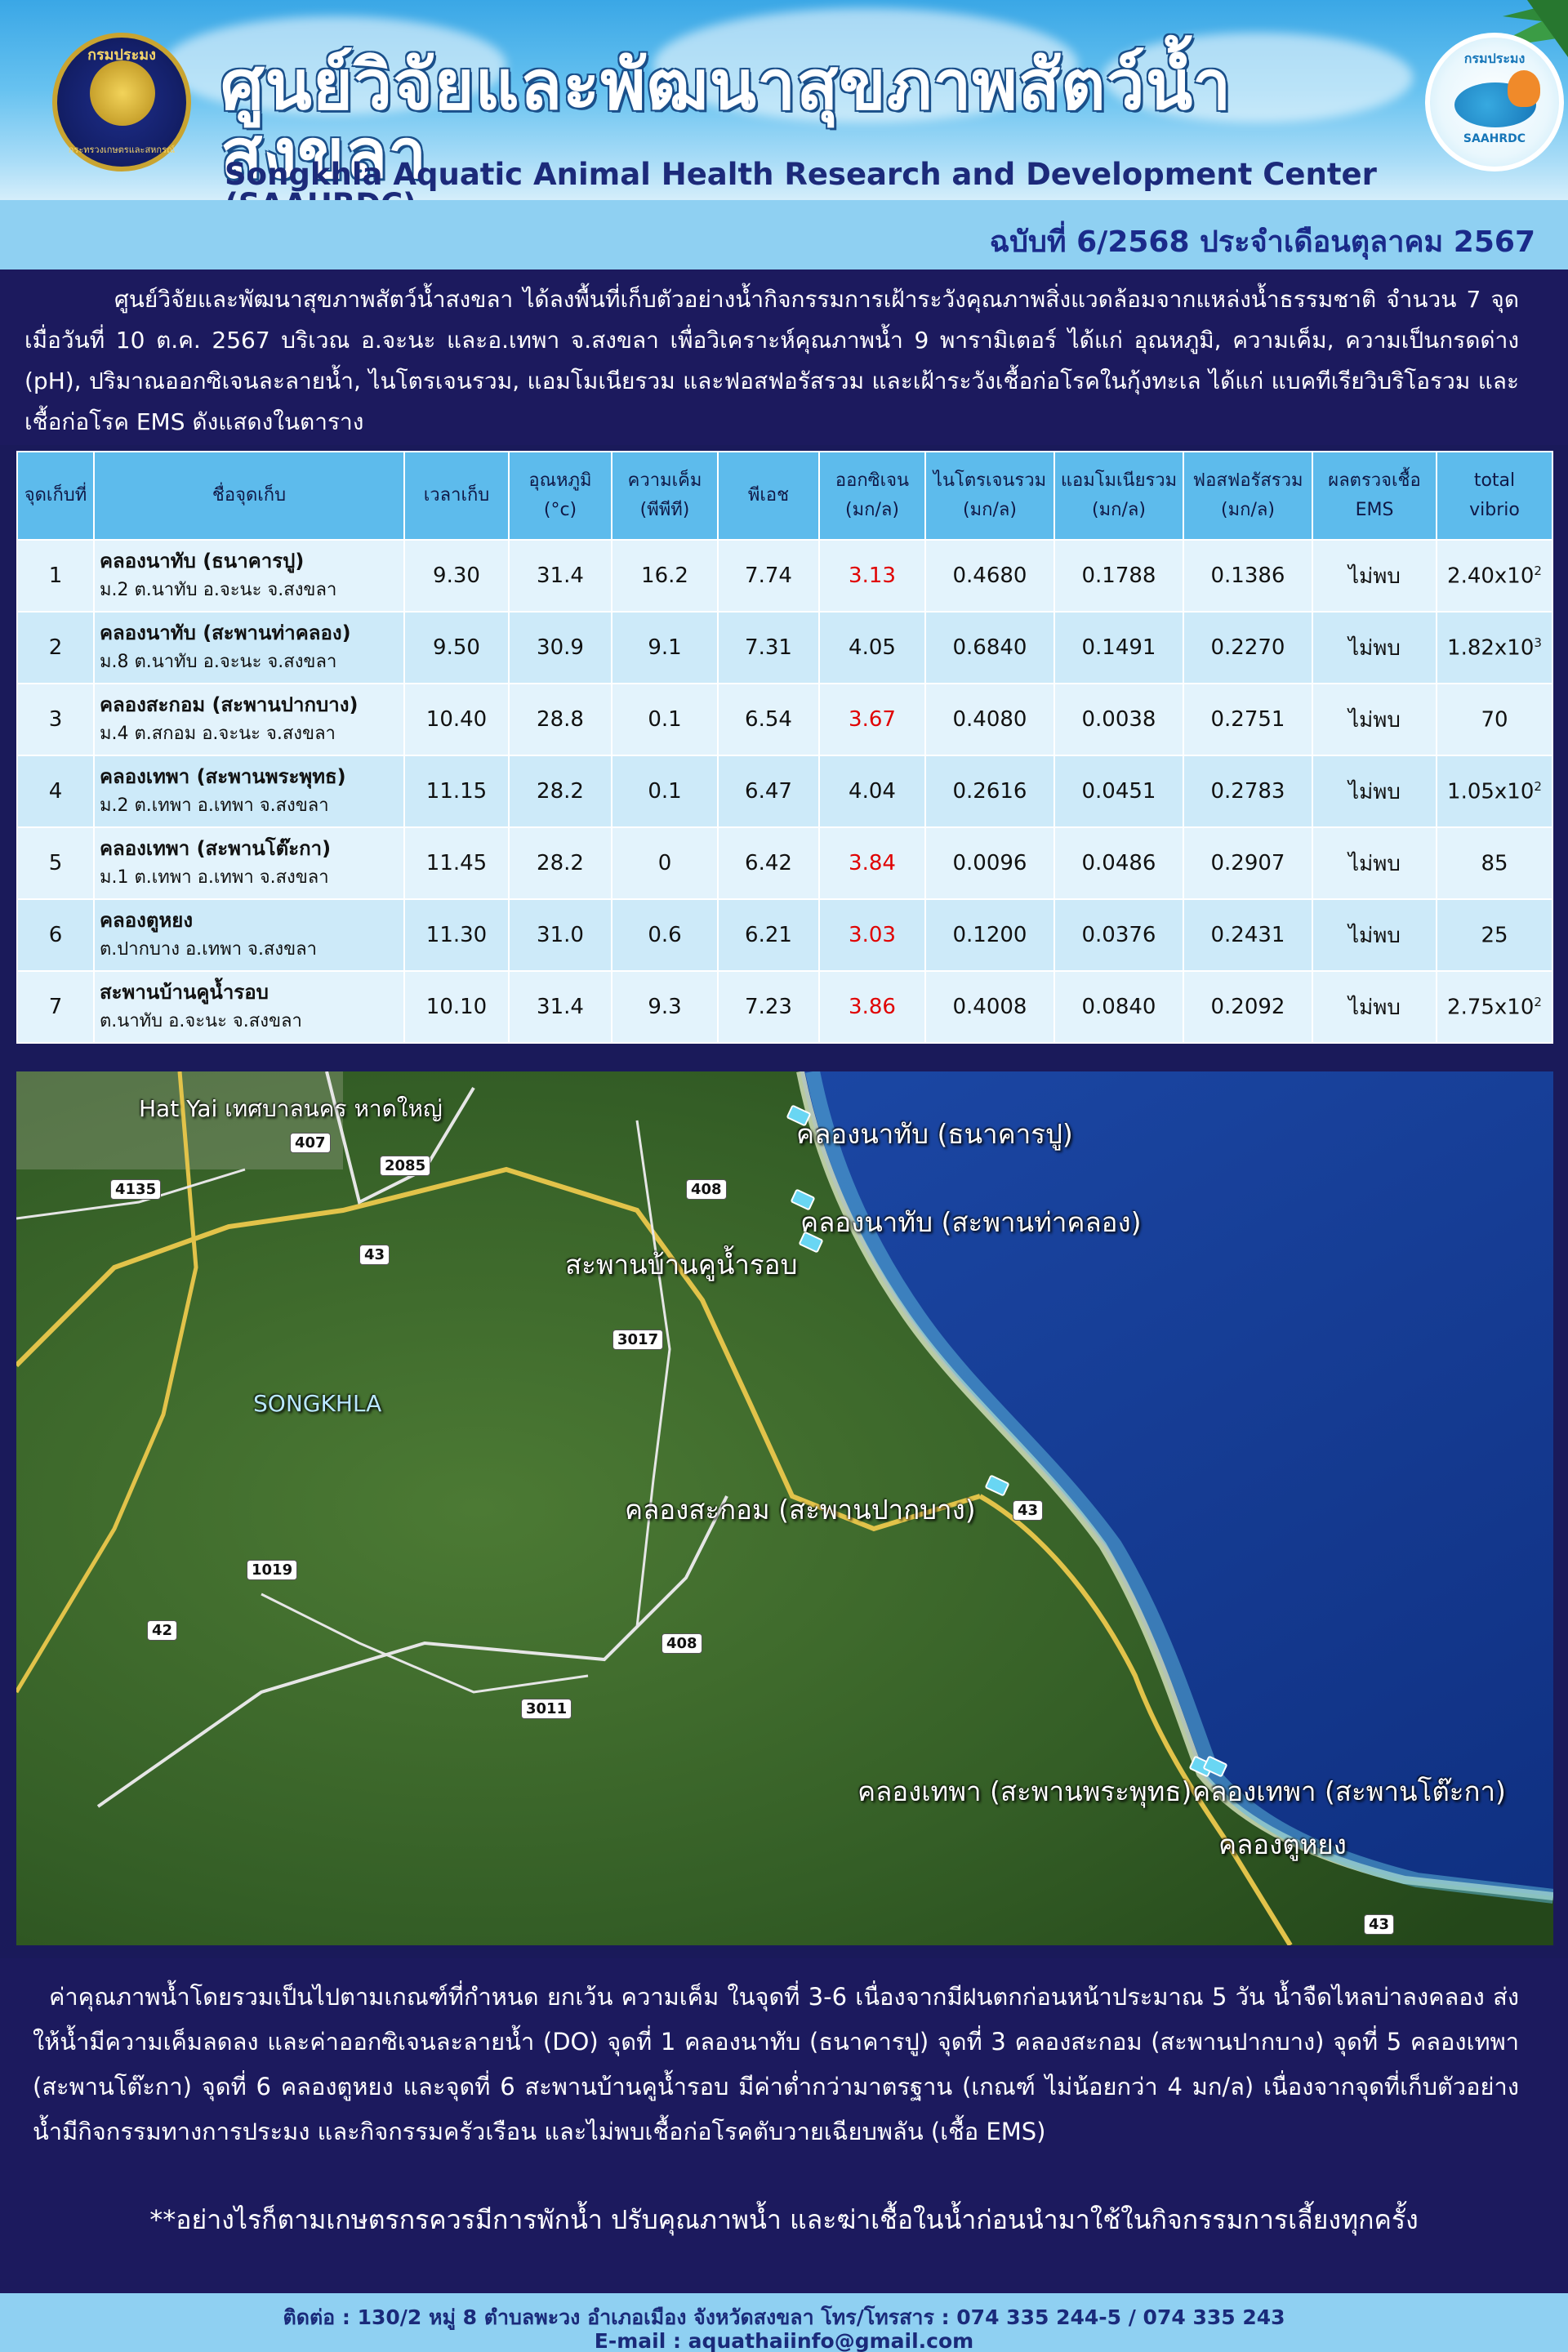 The image size is (1568, 2352). What do you see at coordinates (1491, 791) in the screenshot?
I see `vibrio-value: 1.05x10` at bounding box center [1491, 791].